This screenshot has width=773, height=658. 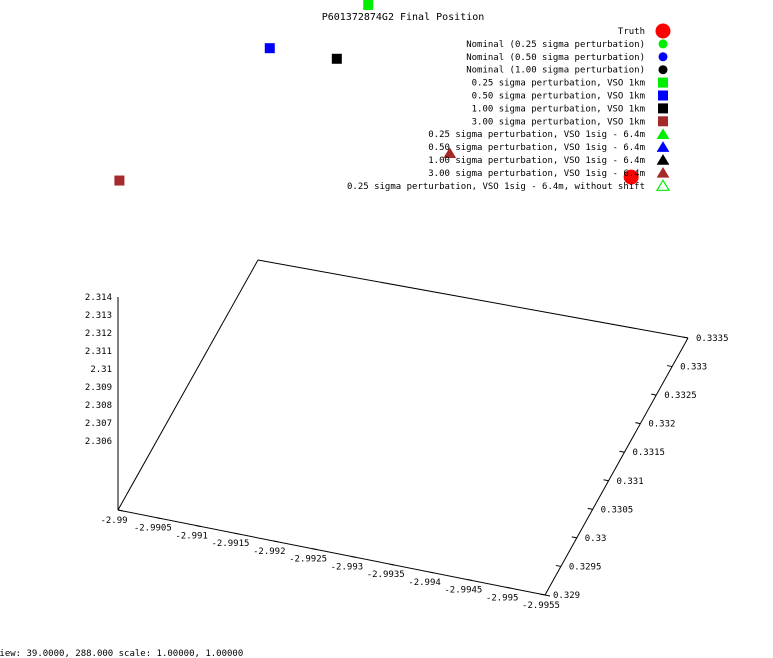 What do you see at coordinates (98, 298) in the screenshot?
I see `z-tick-label: 2.314` at bounding box center [98, 298].